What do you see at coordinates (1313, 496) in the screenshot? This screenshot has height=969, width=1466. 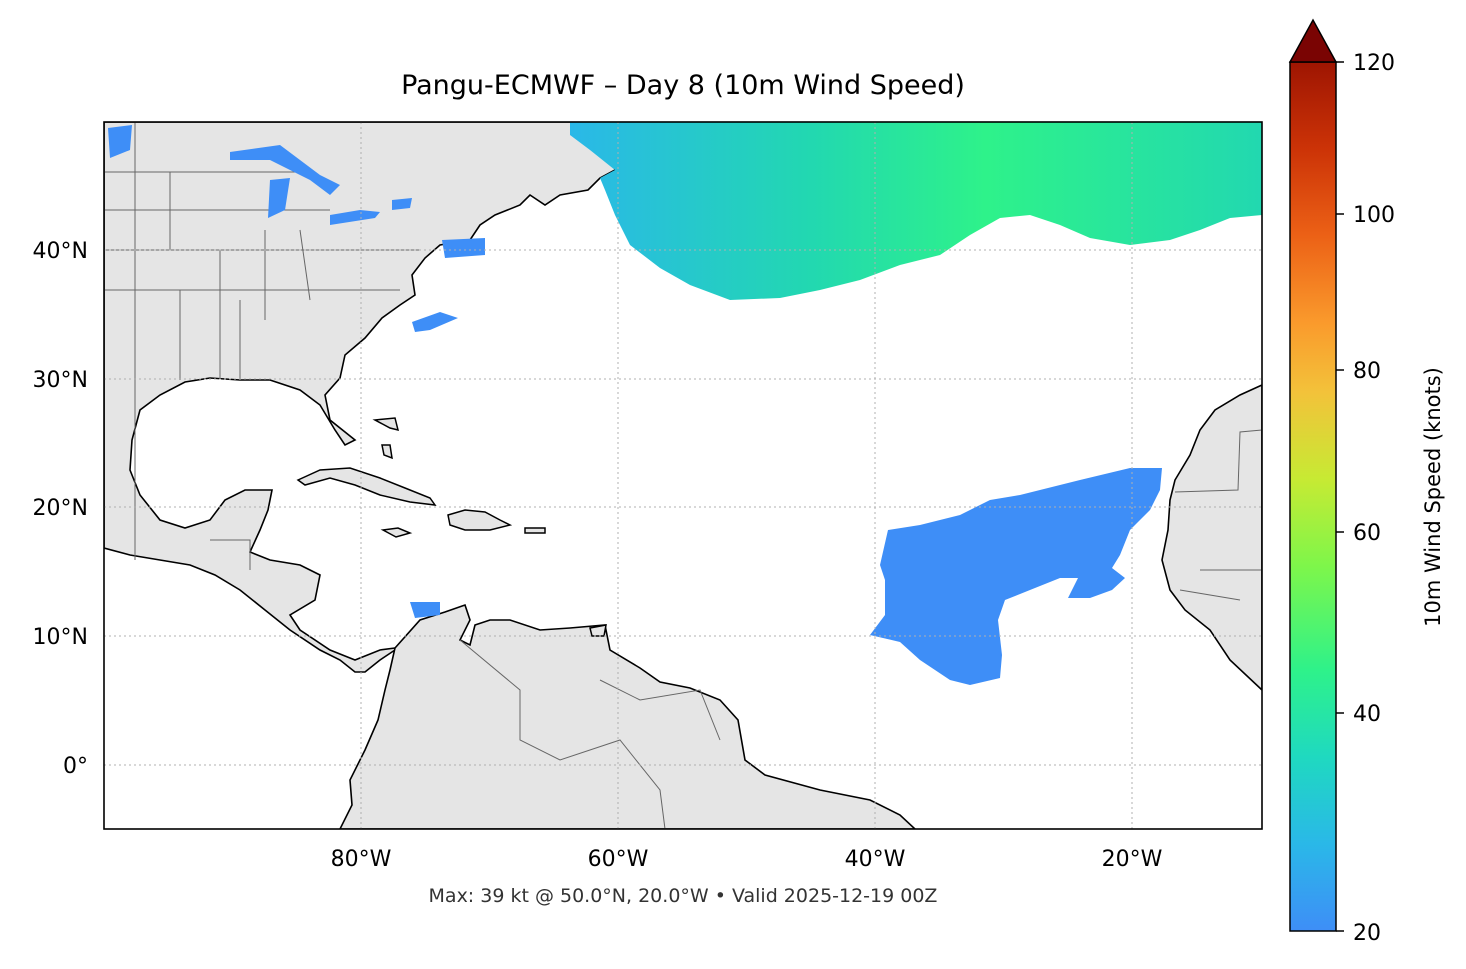 I see `colorbar-gradient` at bounding box center [1313, 496].